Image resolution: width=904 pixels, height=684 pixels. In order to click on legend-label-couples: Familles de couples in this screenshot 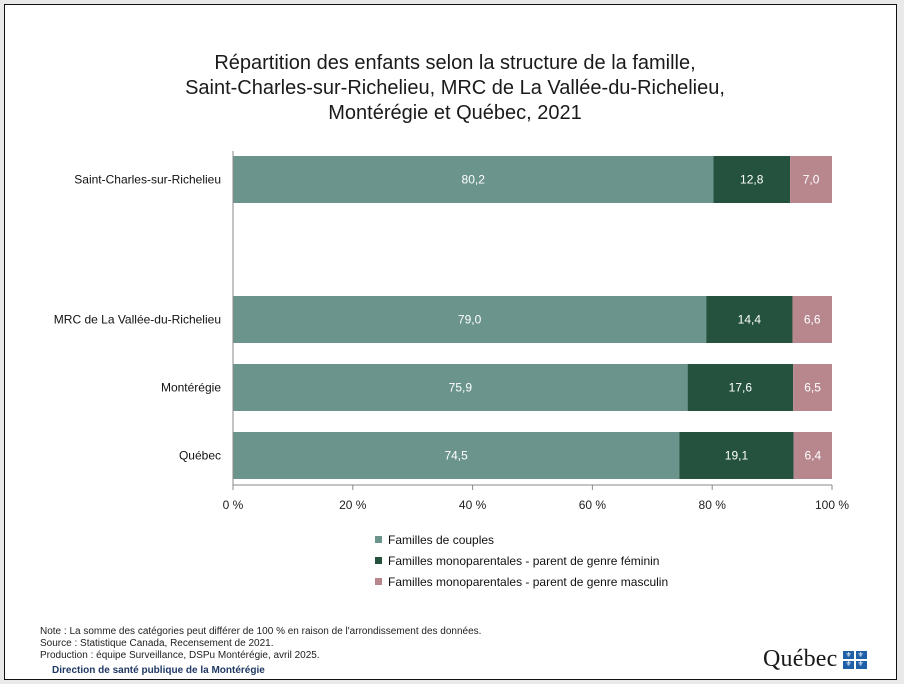, I will do `click(441, 539)`.